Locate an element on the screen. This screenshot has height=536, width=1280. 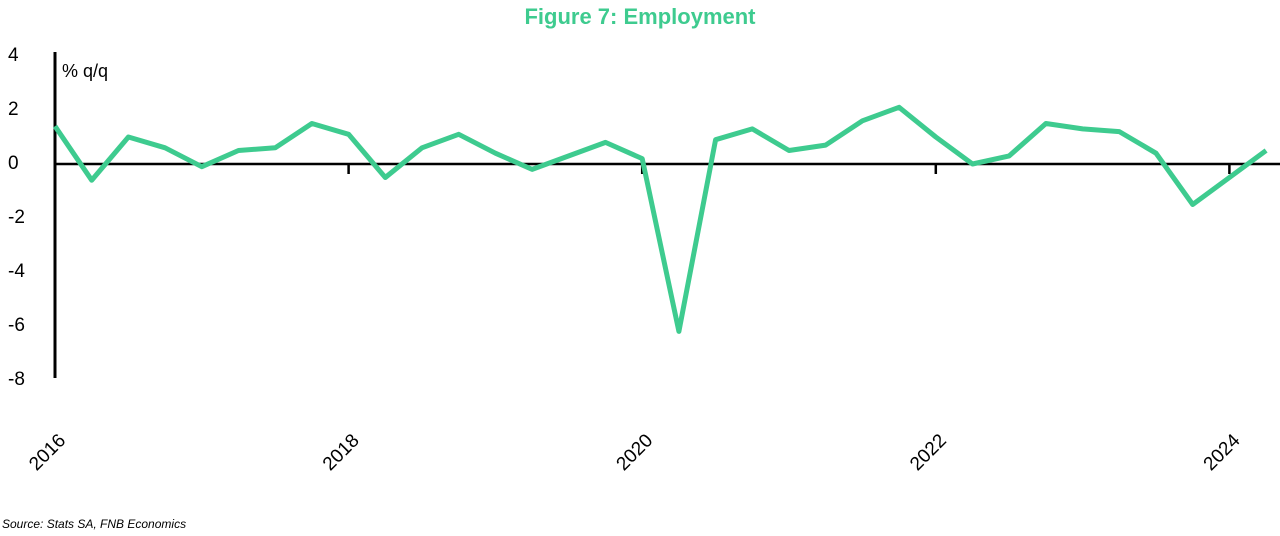
y-tick-label: 0 is located at coordinates (13, 163).